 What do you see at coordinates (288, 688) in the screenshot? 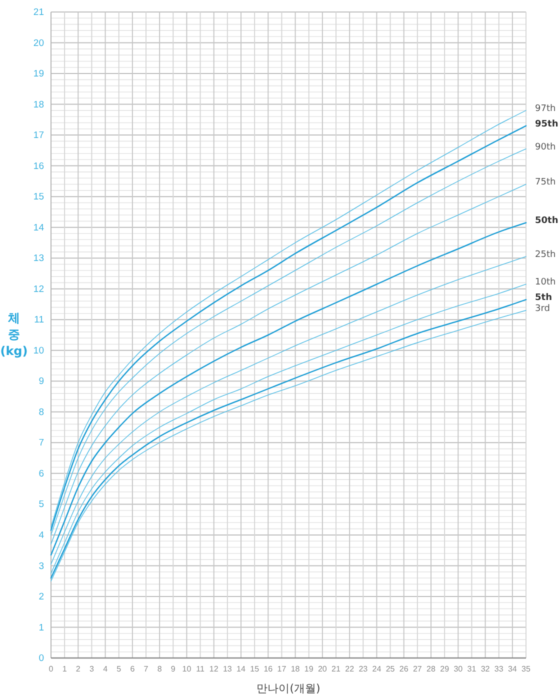
I see `x-axis-title: 만나이(개월)` at bounding box center [288, 688].